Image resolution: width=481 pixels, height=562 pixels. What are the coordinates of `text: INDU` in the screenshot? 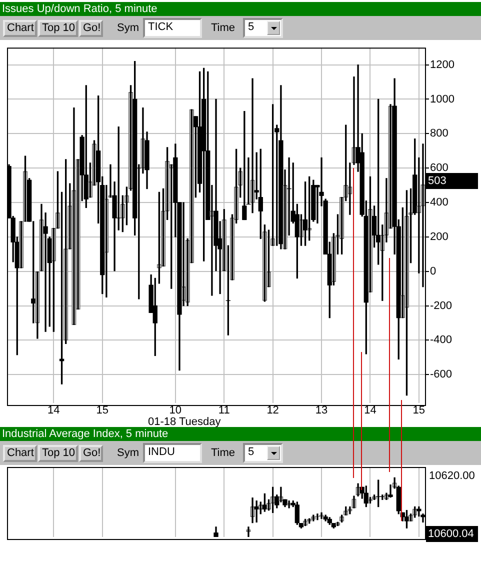 It's located at (172, 453).